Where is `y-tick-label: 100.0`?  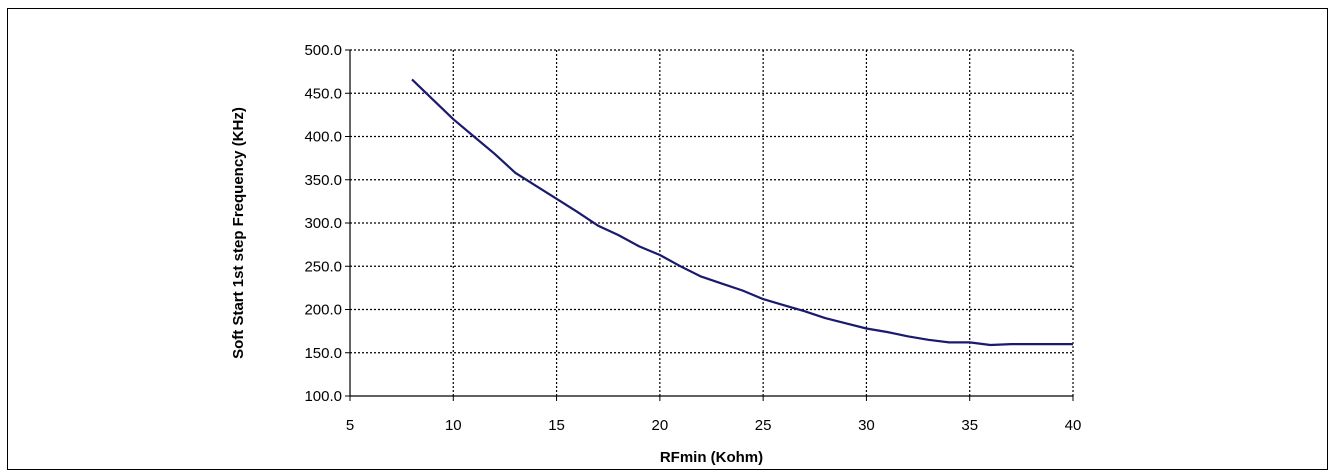 y-tick-label: 100.0 is located at coordinates (323, 396).